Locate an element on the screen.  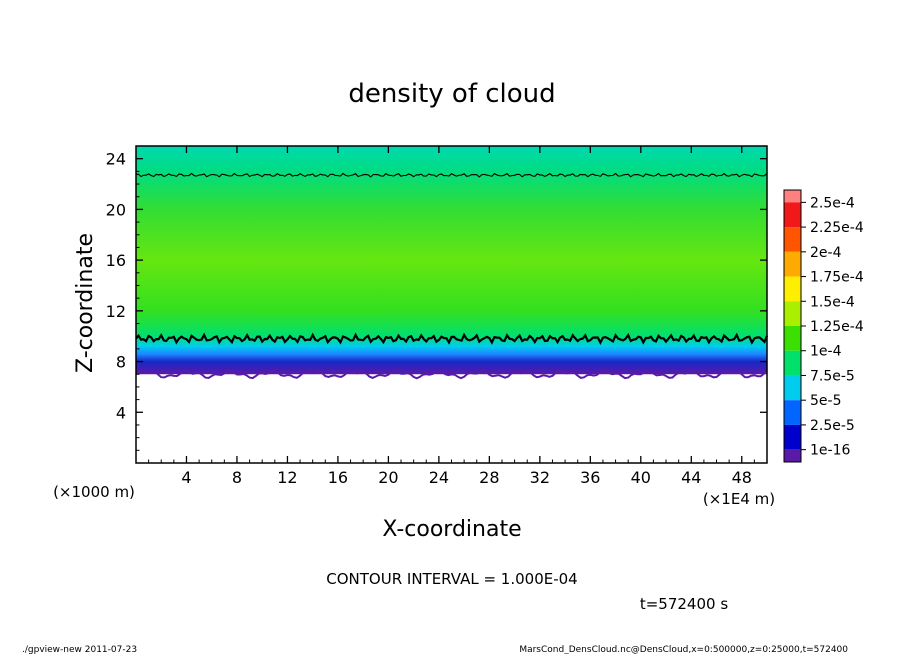
x-tick-label: 20 is located at coordinates (388, 477).